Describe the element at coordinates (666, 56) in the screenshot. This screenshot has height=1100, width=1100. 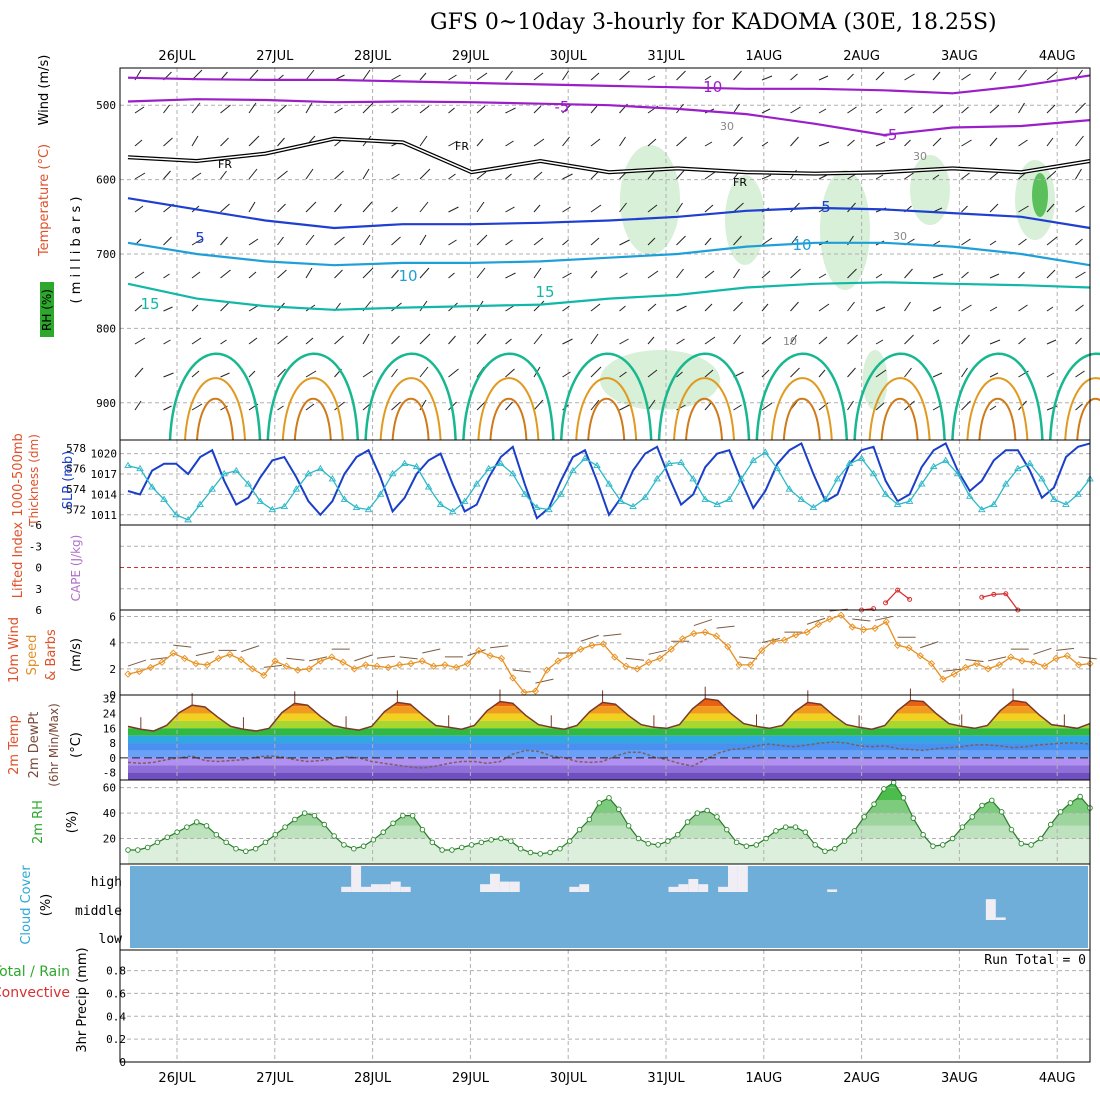
I see `date-label-top: 31JUL` at that location.